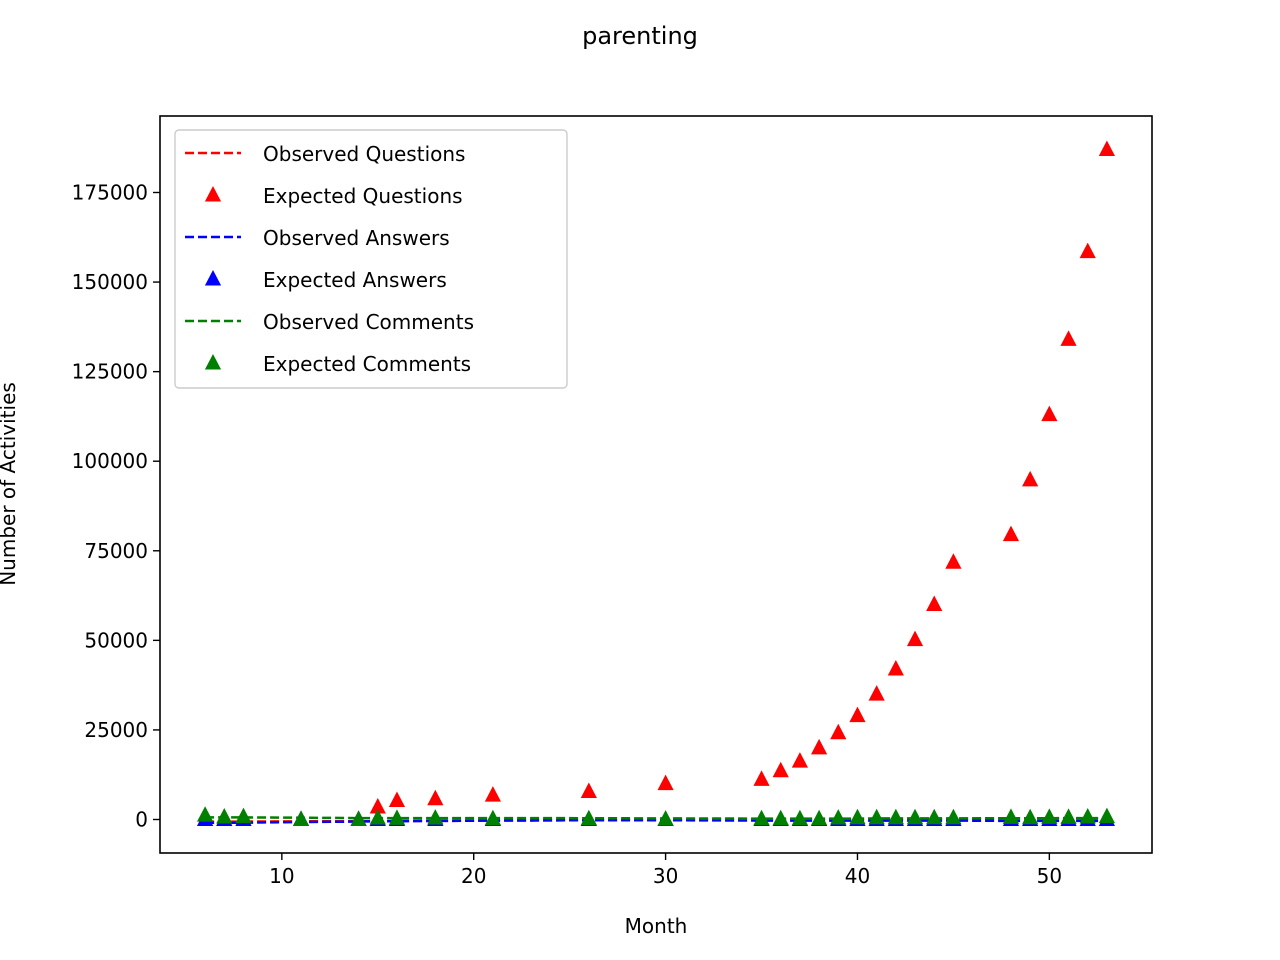  What do you see at coordinates (473, 876) in the screenshot?
I see `x-tick-label: 20` at bounding box center [473, 876].